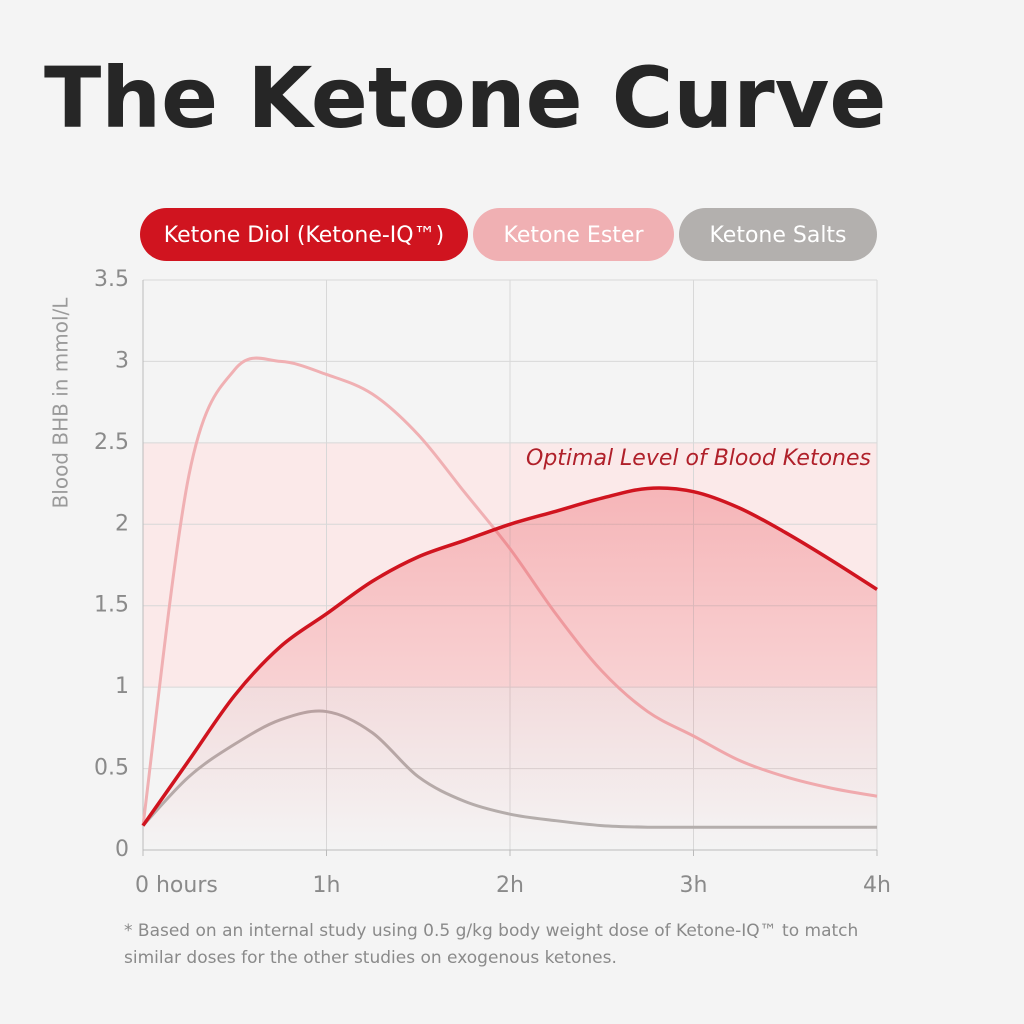  Describe the element at coordinates (327, 885) in the screenshot. I see `x-tick-label: 1h` at that location.